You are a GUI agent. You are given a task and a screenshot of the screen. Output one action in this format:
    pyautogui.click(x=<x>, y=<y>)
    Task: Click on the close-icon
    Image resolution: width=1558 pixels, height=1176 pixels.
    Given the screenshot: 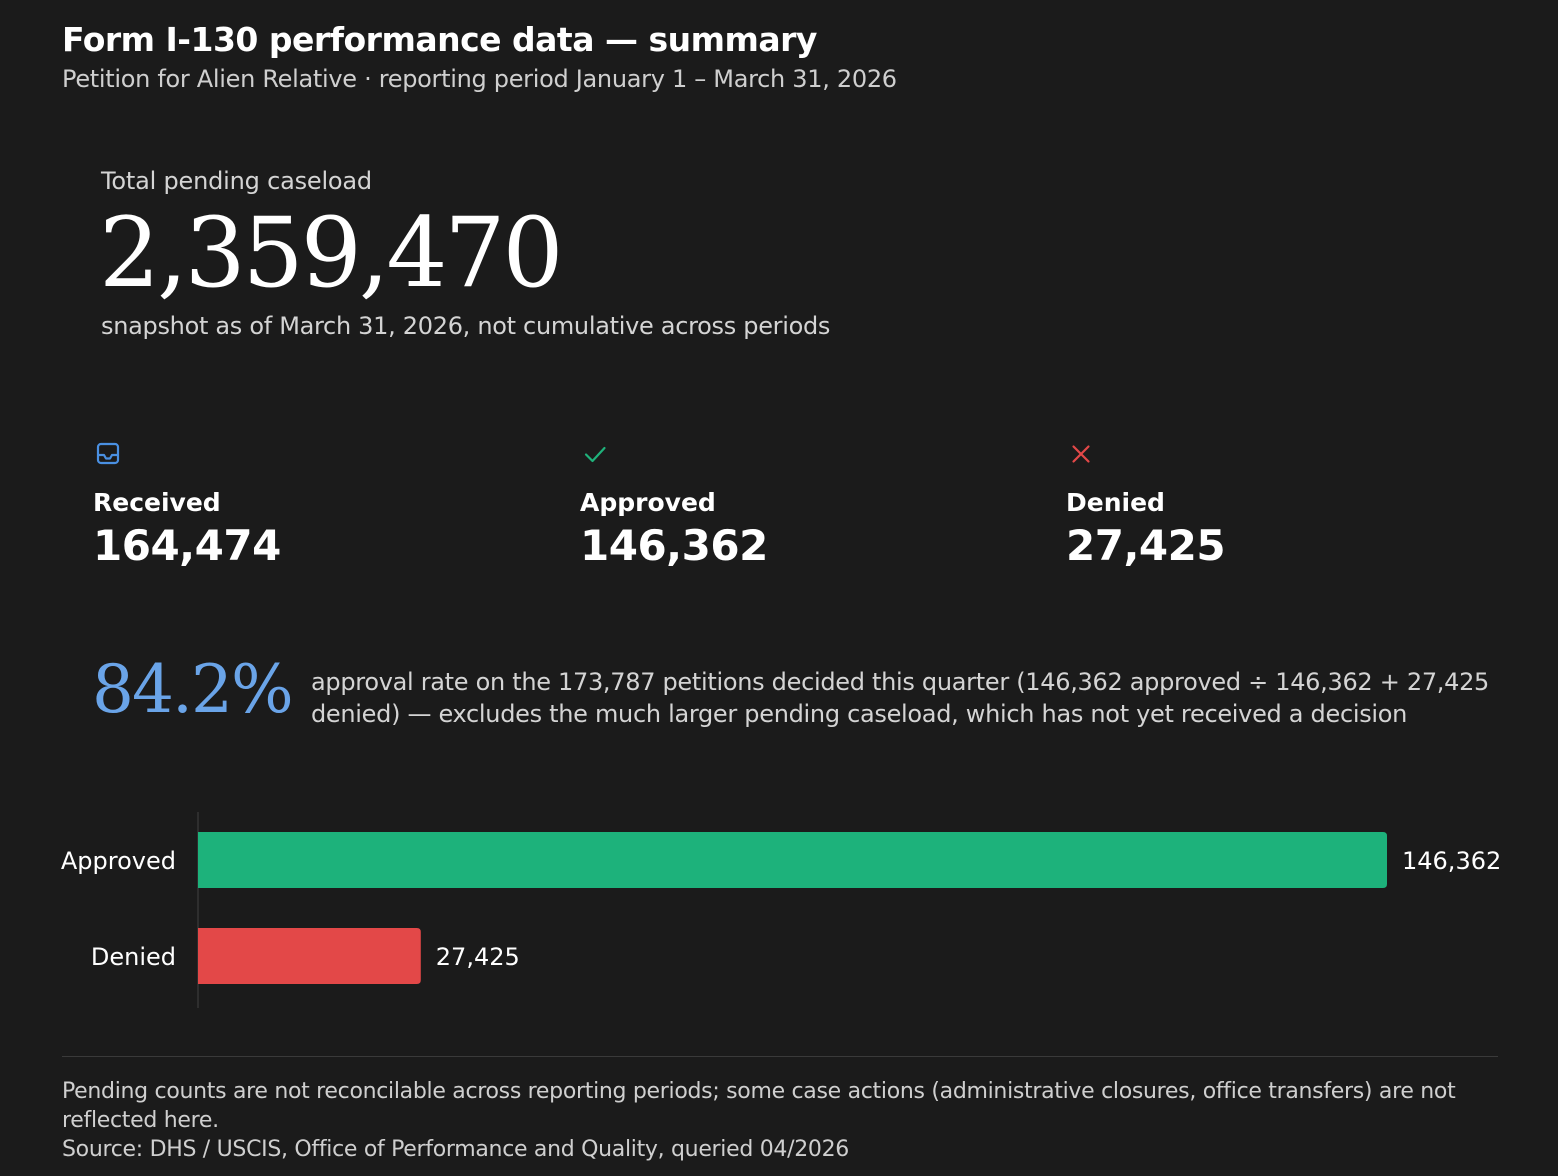 What is the action you would take?
    pyautogui.click(x=1081, y=454)
    